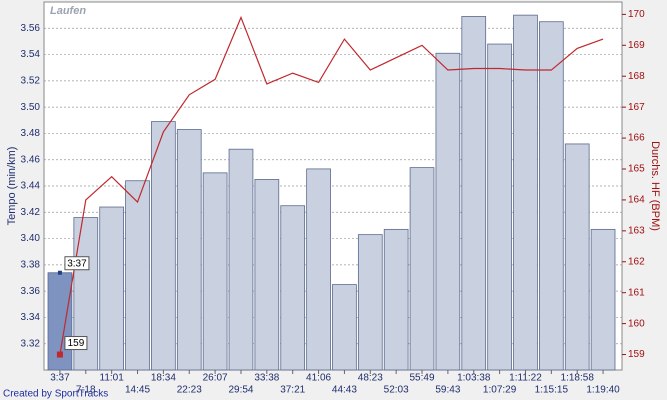  Describe the element at coordinates (525, 378) in the screenshot. I see `x-tick-label: 1:11:22` at that location.